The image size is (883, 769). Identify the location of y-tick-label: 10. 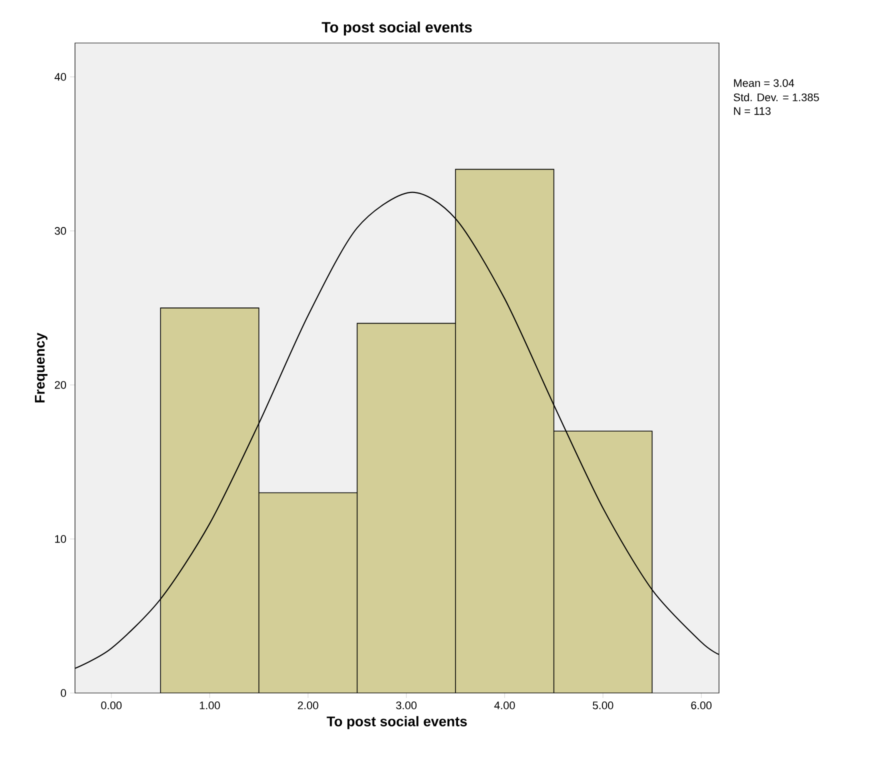
(60, 539).